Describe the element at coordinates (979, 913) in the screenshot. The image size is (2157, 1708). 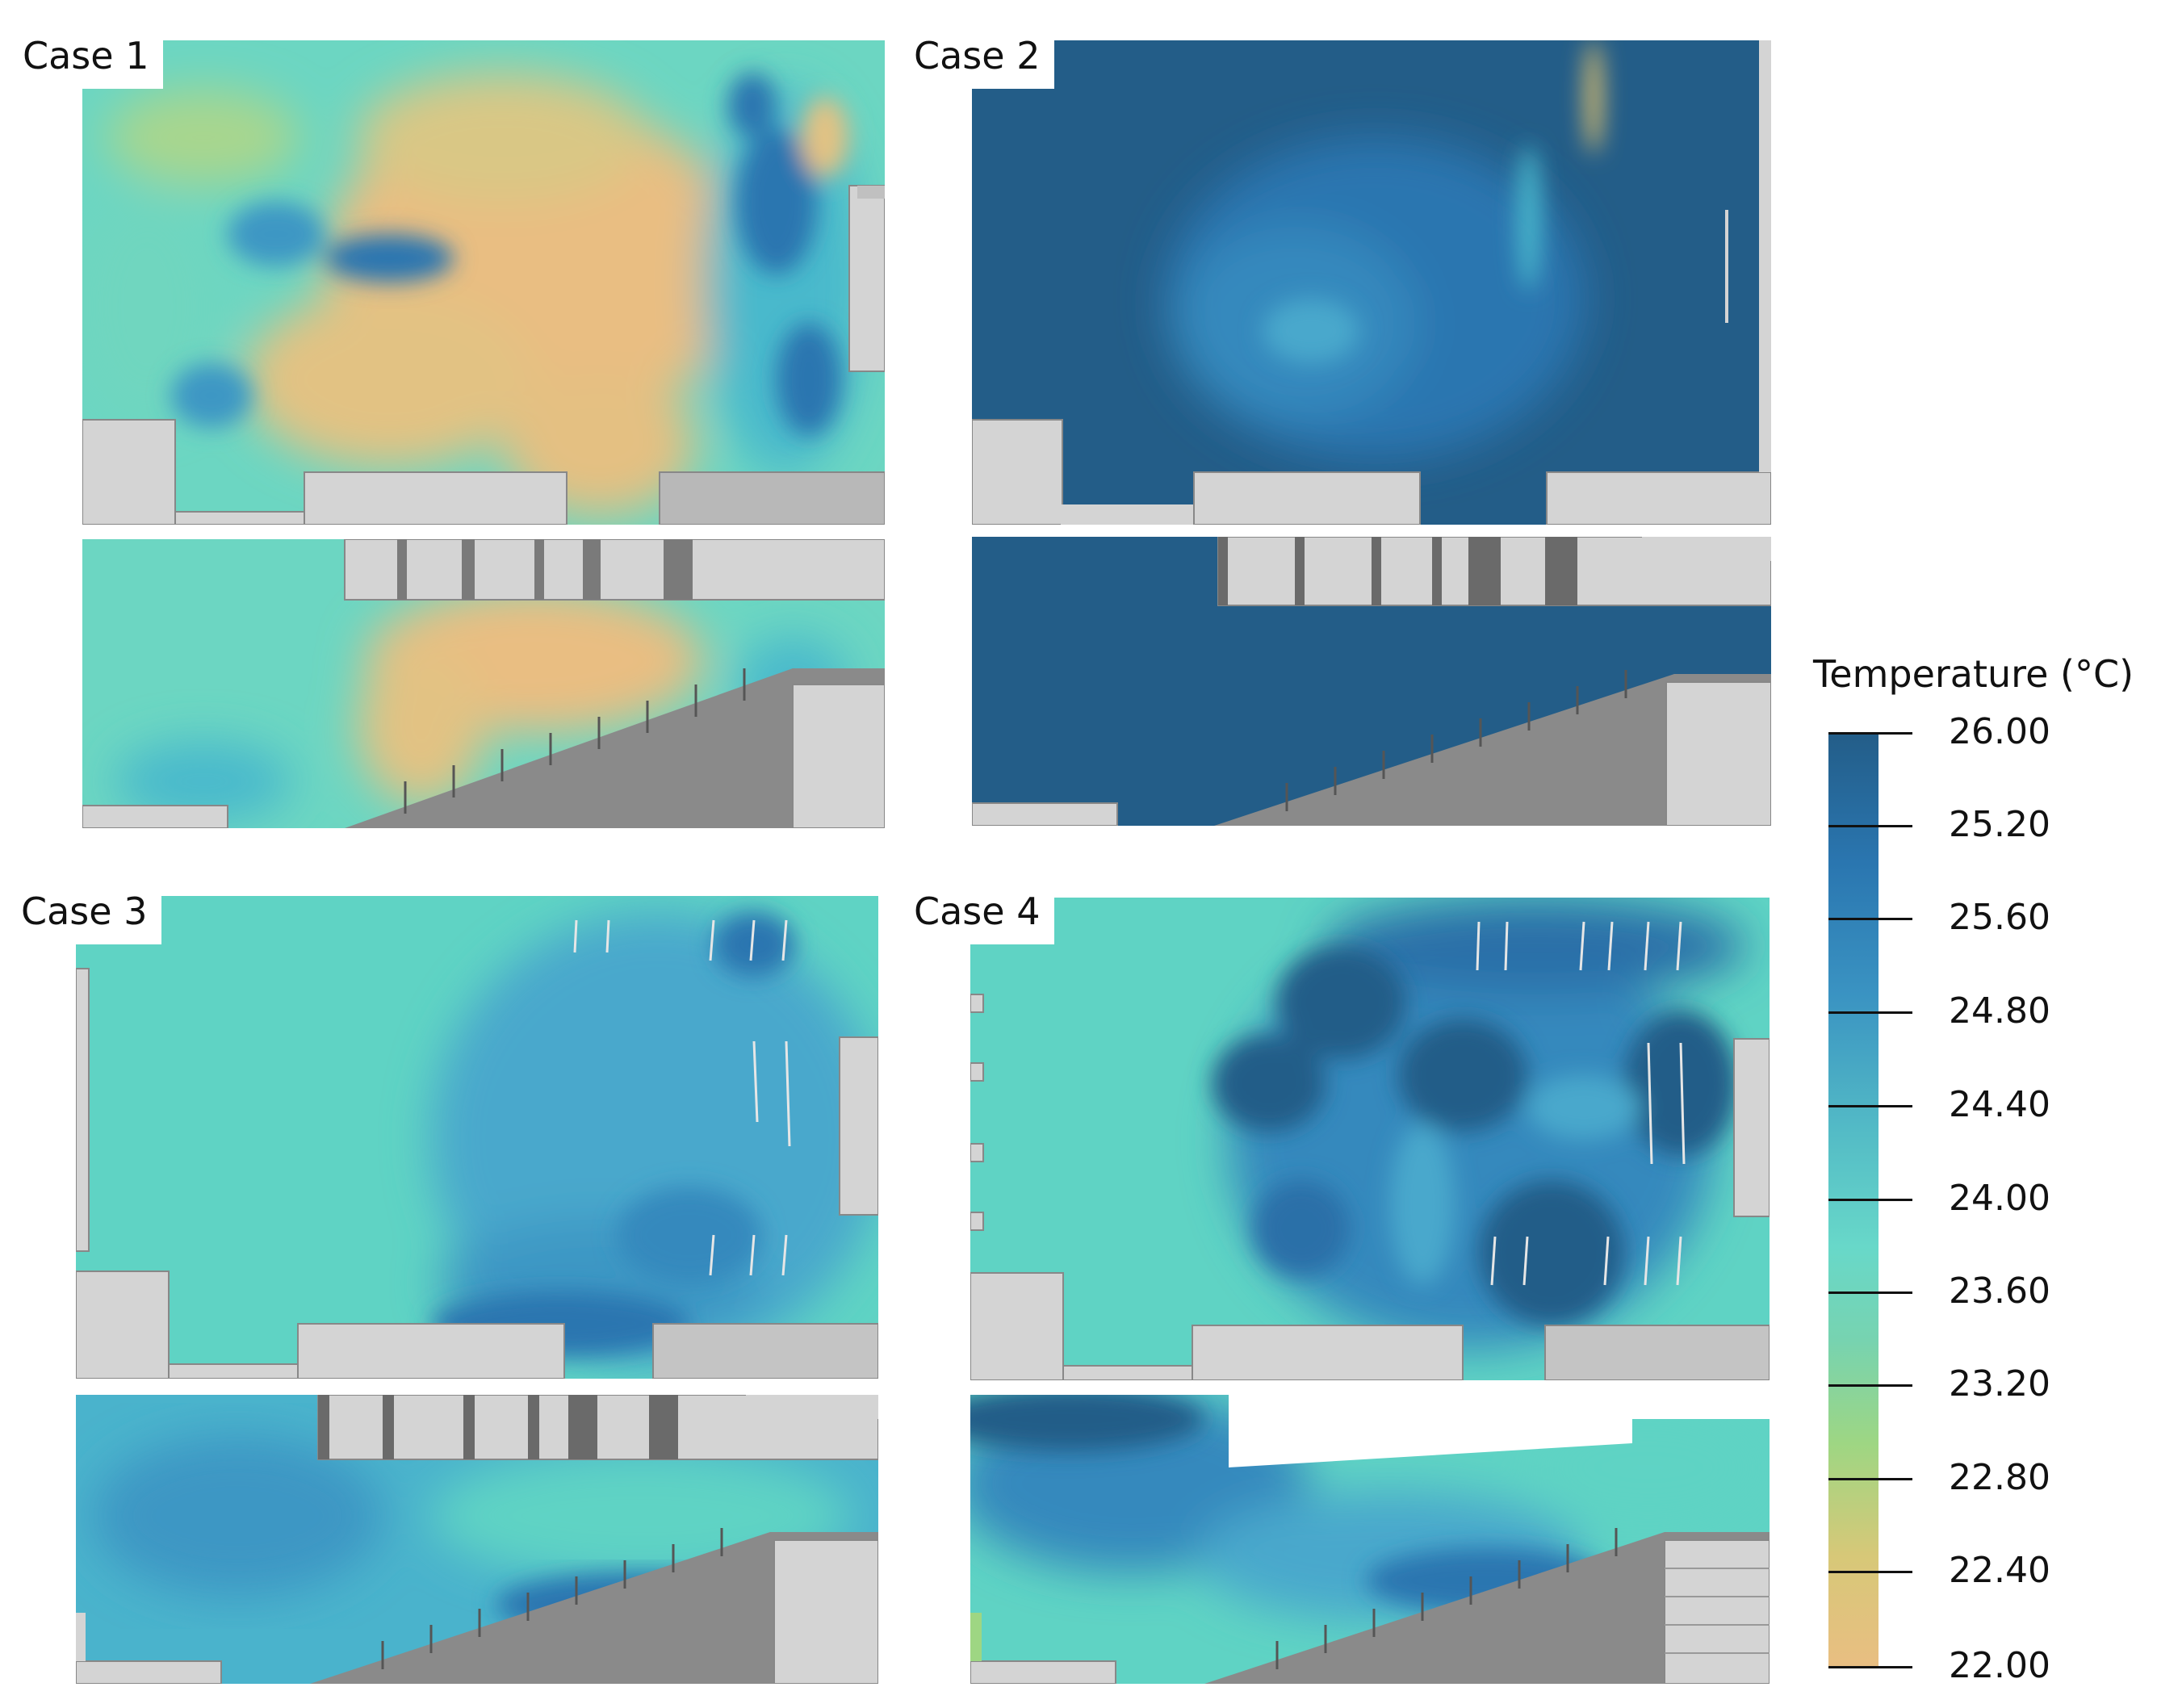
I see `case-4-label: Case 4` at that location.